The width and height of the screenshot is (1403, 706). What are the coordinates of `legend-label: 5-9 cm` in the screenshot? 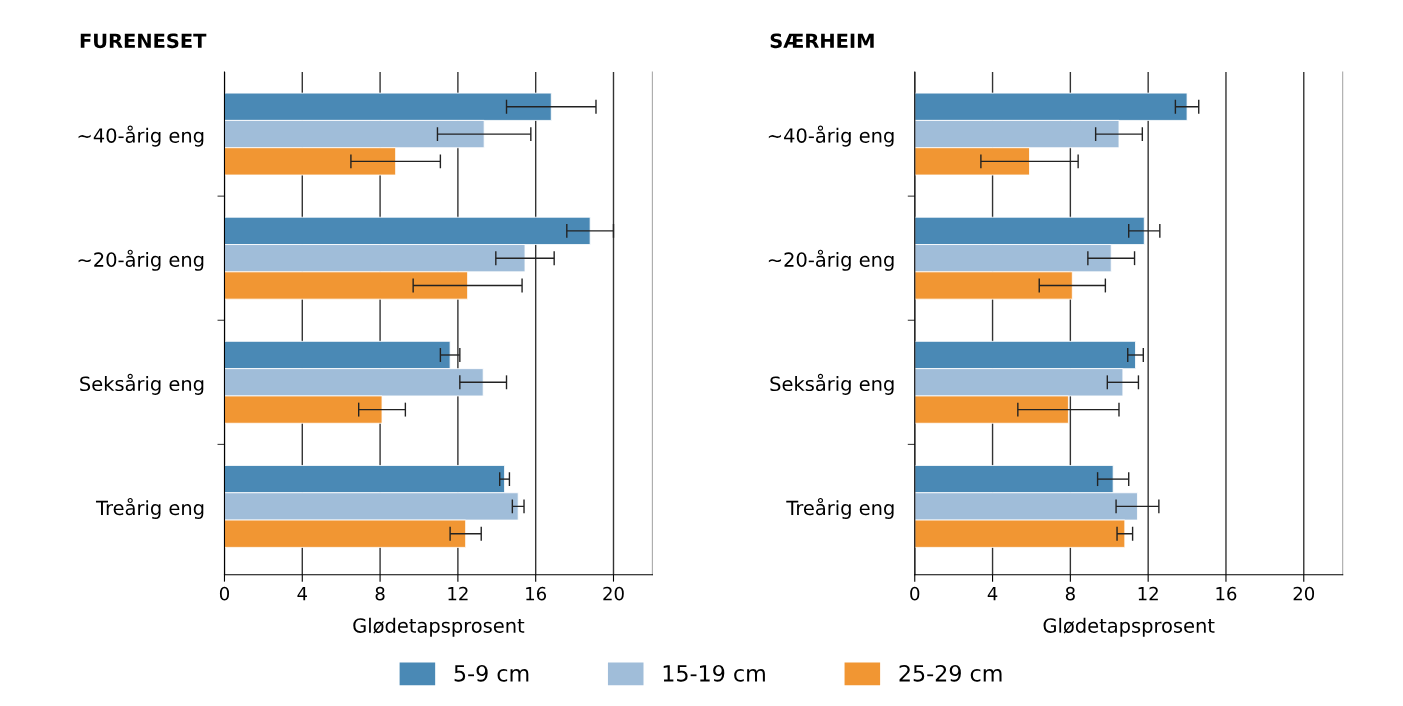 It's located at (491, 673).